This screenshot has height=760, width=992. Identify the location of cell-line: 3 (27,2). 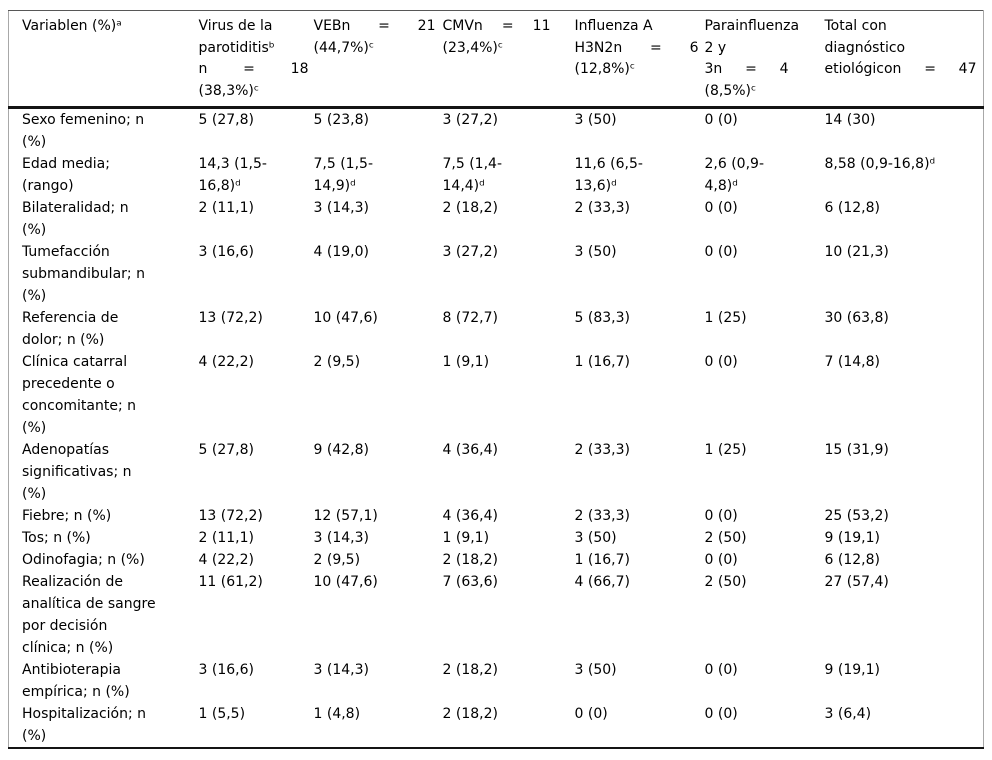
(470, 252).